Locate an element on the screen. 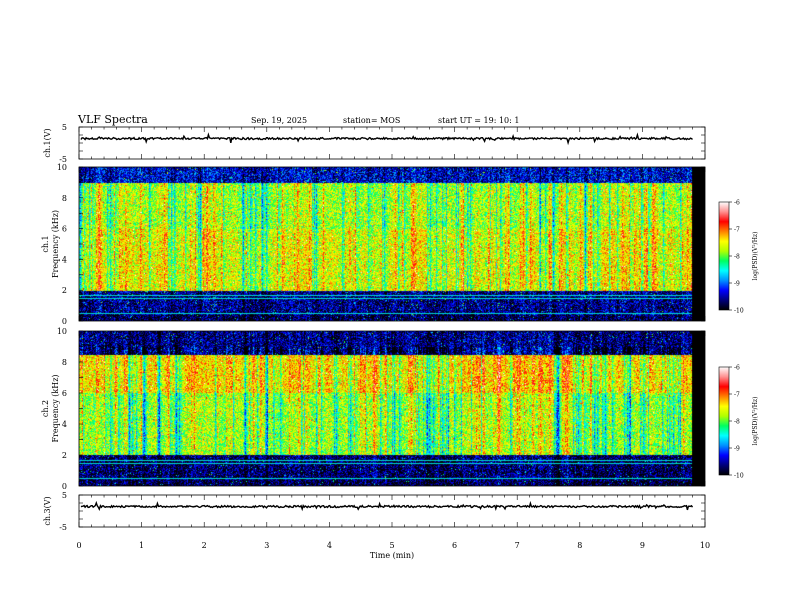 Image resolution: width=792 pixels, height=612 pixels. x-tick-label: 3 is located at coordinates (266, 545).